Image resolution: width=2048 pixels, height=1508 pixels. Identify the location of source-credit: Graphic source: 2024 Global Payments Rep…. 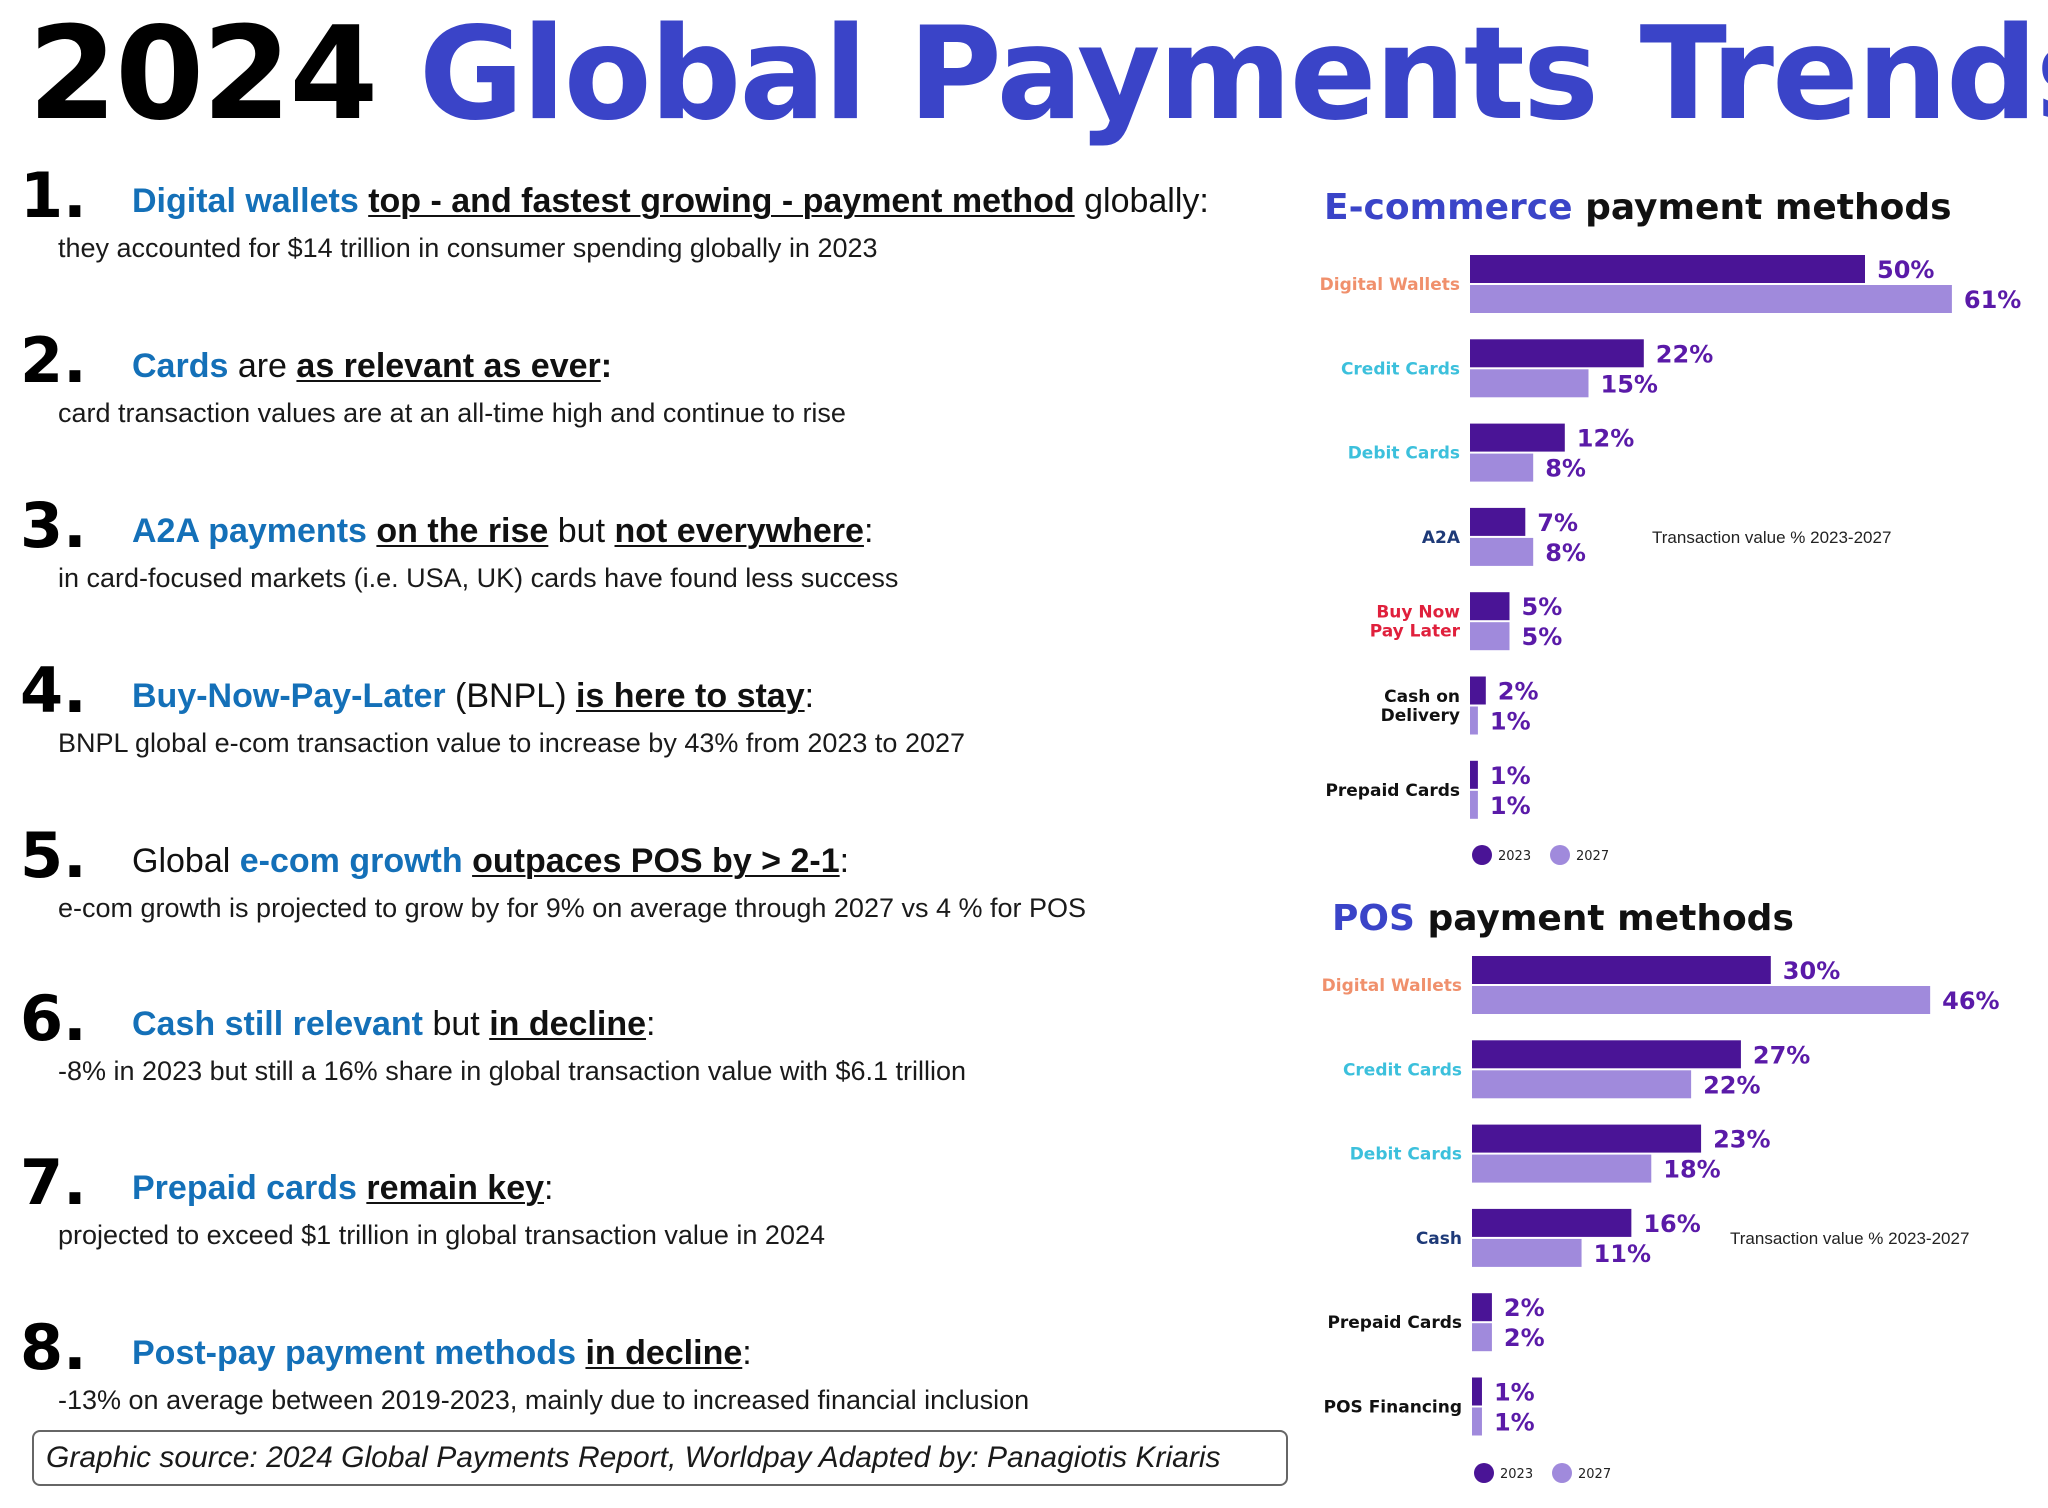
(660, 1458).